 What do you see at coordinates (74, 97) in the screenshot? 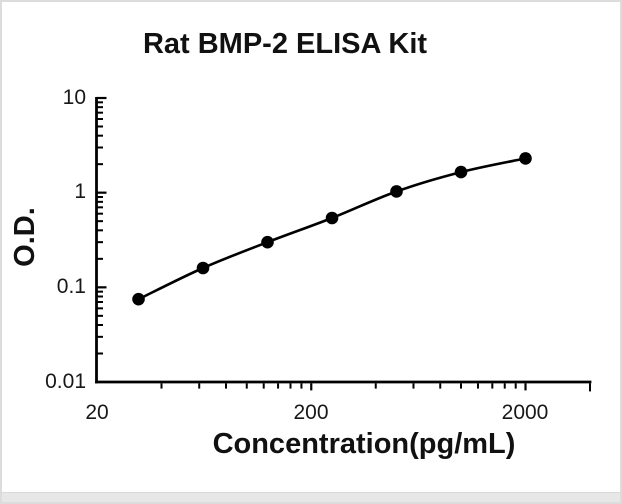
I see `y-tick-label-10: 10` at bounding box center [74, 97].